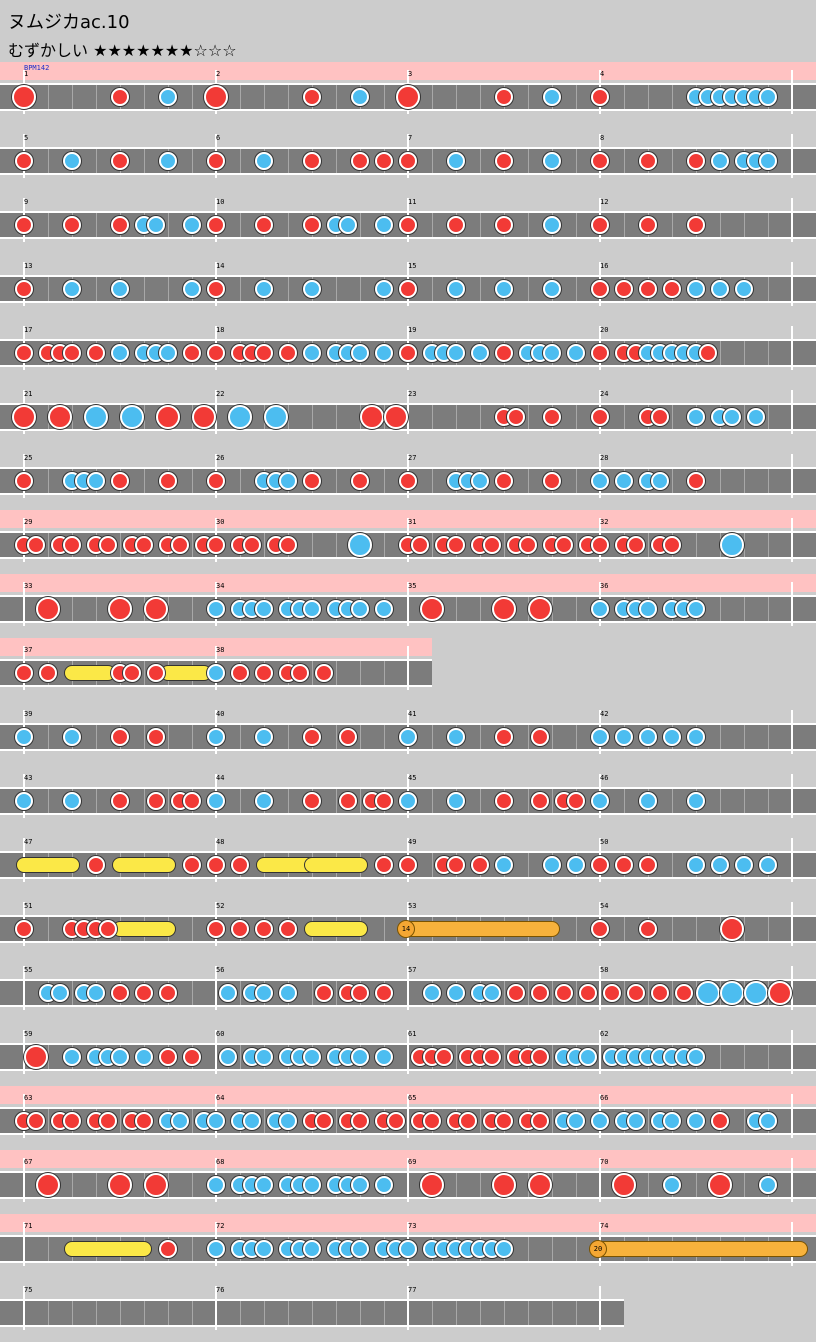  Describe the element at coordinates (28, 330) in the screenshot. I see `measure-number: 17` at that location.